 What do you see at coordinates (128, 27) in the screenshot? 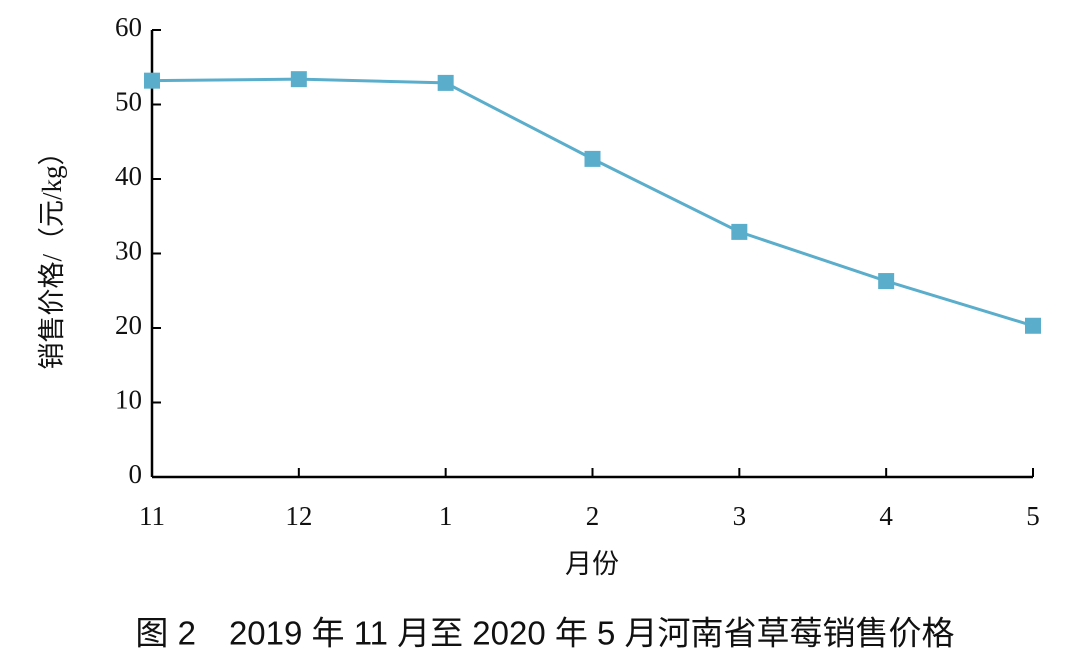
I see `y-tick-label: 60` at bounding box center [128, 27].